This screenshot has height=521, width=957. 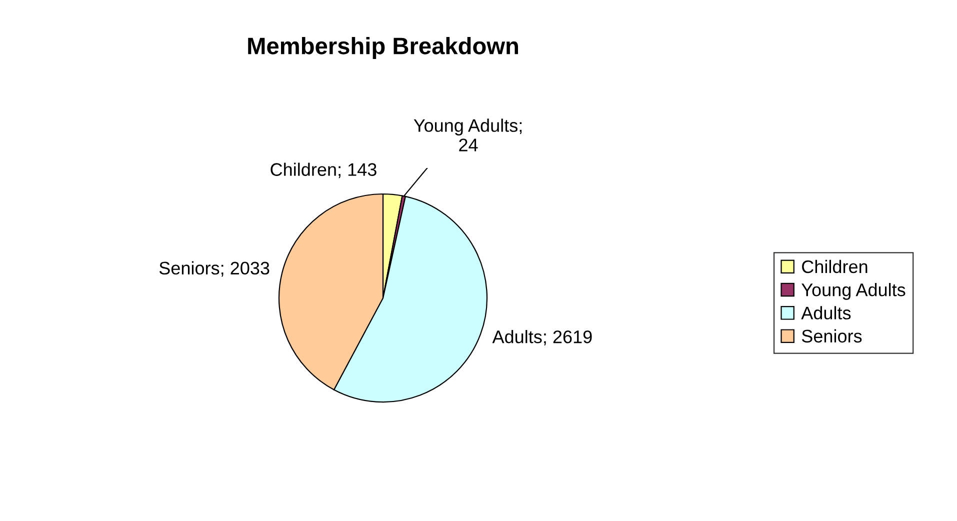 I want to click on data-label: Children; 143, so click(x=323, y=170).